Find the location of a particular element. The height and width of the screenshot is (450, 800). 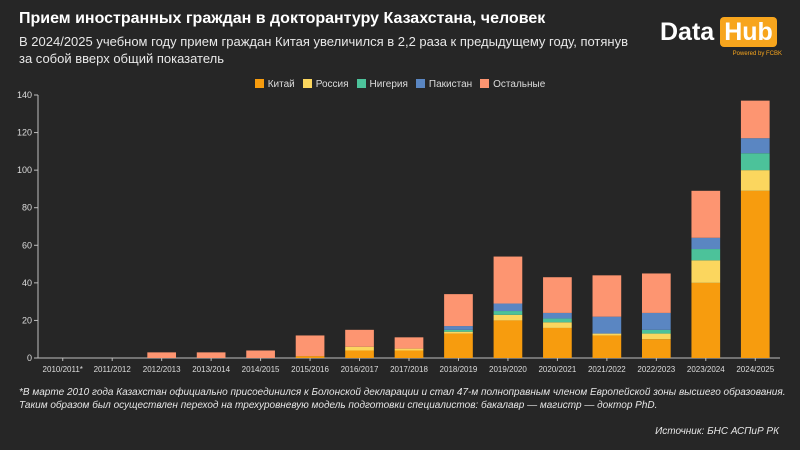

legend-item: Нигерия is located at coordinates (382, 84).